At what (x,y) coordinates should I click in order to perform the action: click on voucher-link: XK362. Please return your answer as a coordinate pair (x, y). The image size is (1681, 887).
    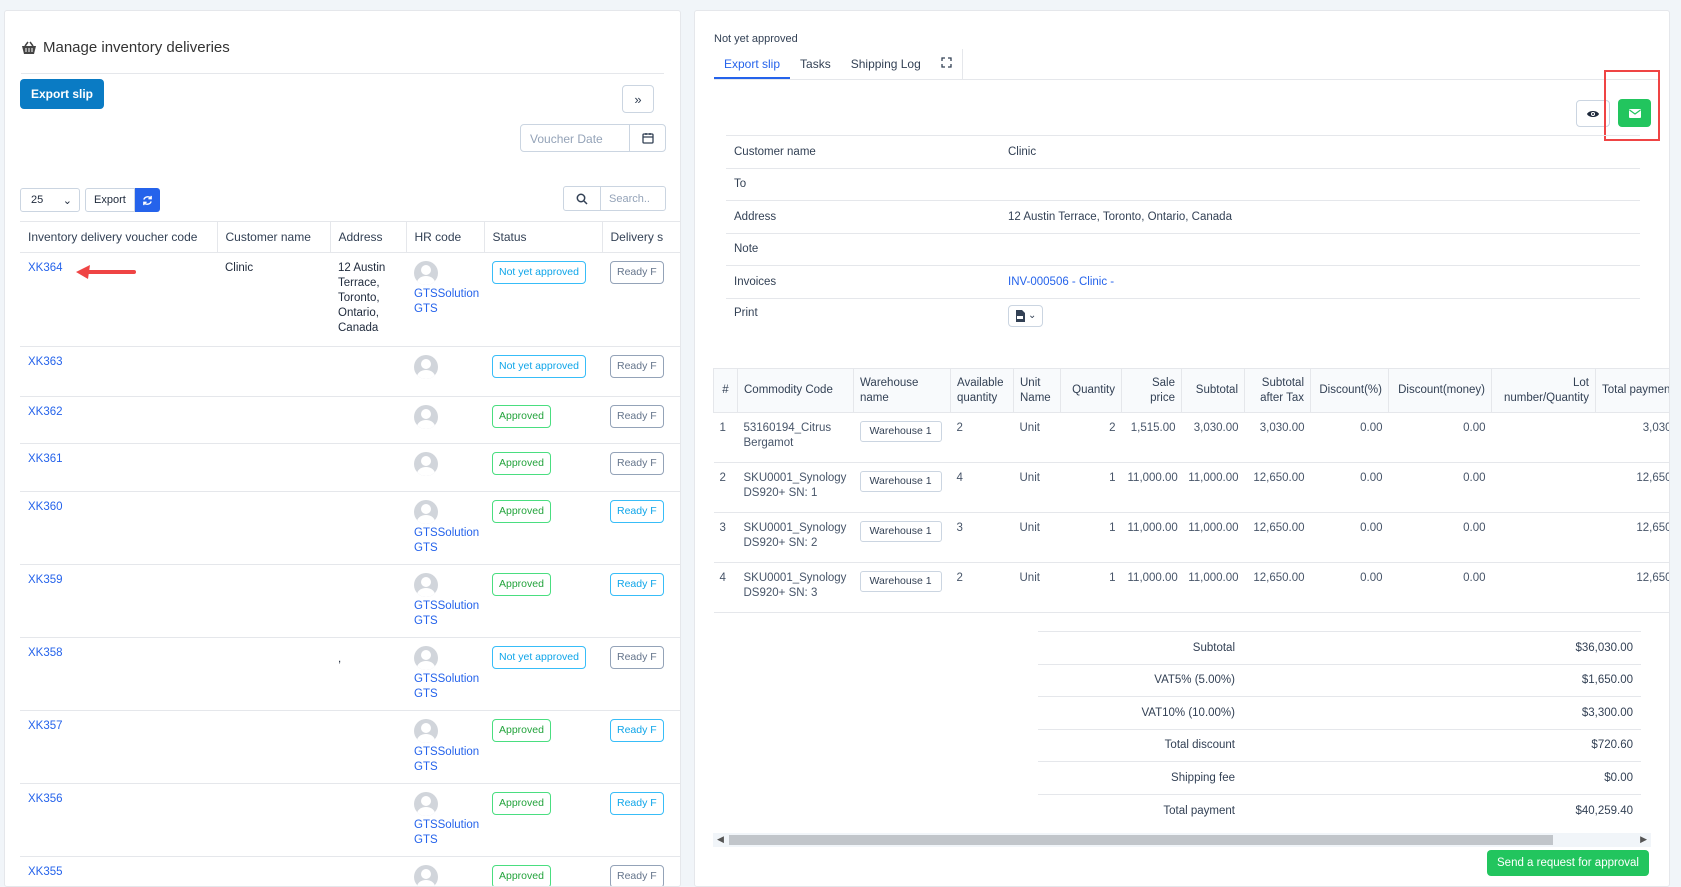
    Looking at the image, I should click on (45, 412).